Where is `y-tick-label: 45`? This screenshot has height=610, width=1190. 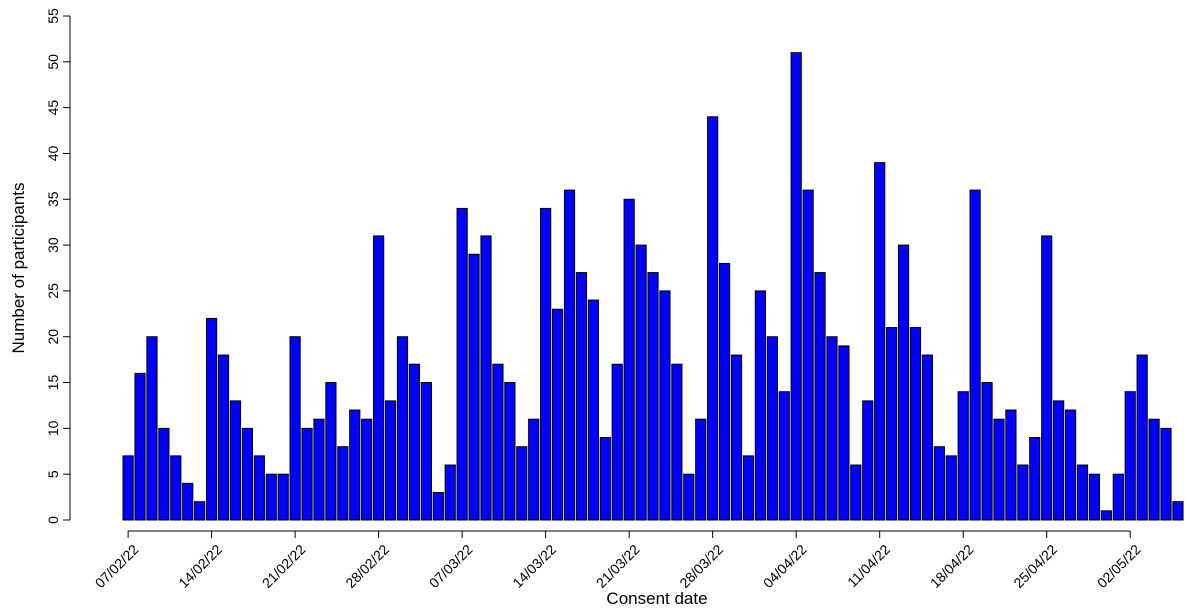 y-tick-label: 45 is located at coordinates (53, 108).